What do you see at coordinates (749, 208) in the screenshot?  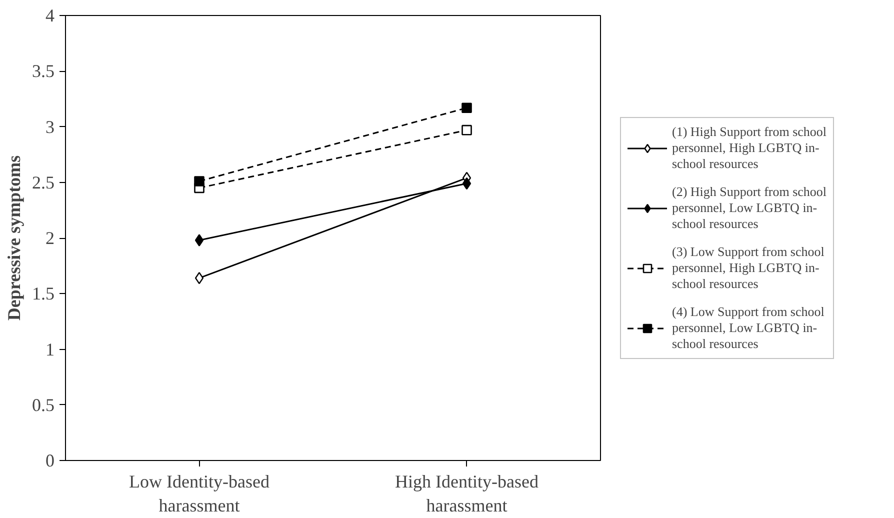 I see `legend-label: (2) High Support from school personnel, Low LGBTQ in-school resources` at bounding box center [749, 208].